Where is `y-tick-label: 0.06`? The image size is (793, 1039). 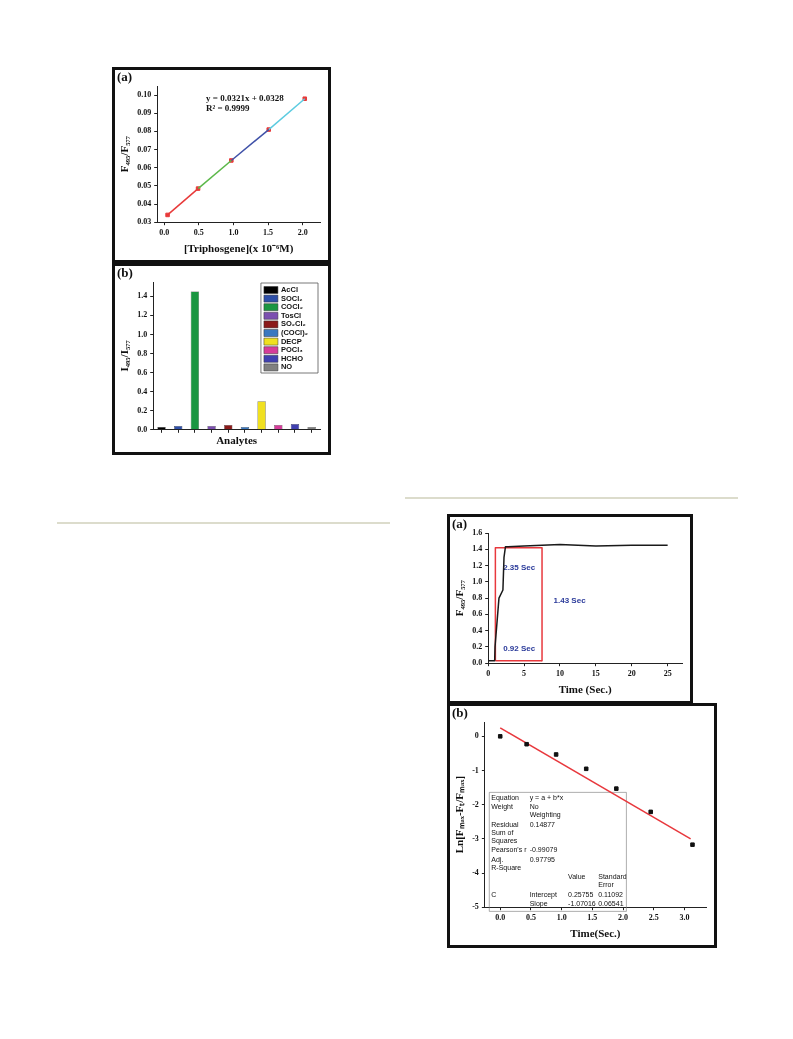 y-tick-label: 0.06 is located at coordinates (144, 167).